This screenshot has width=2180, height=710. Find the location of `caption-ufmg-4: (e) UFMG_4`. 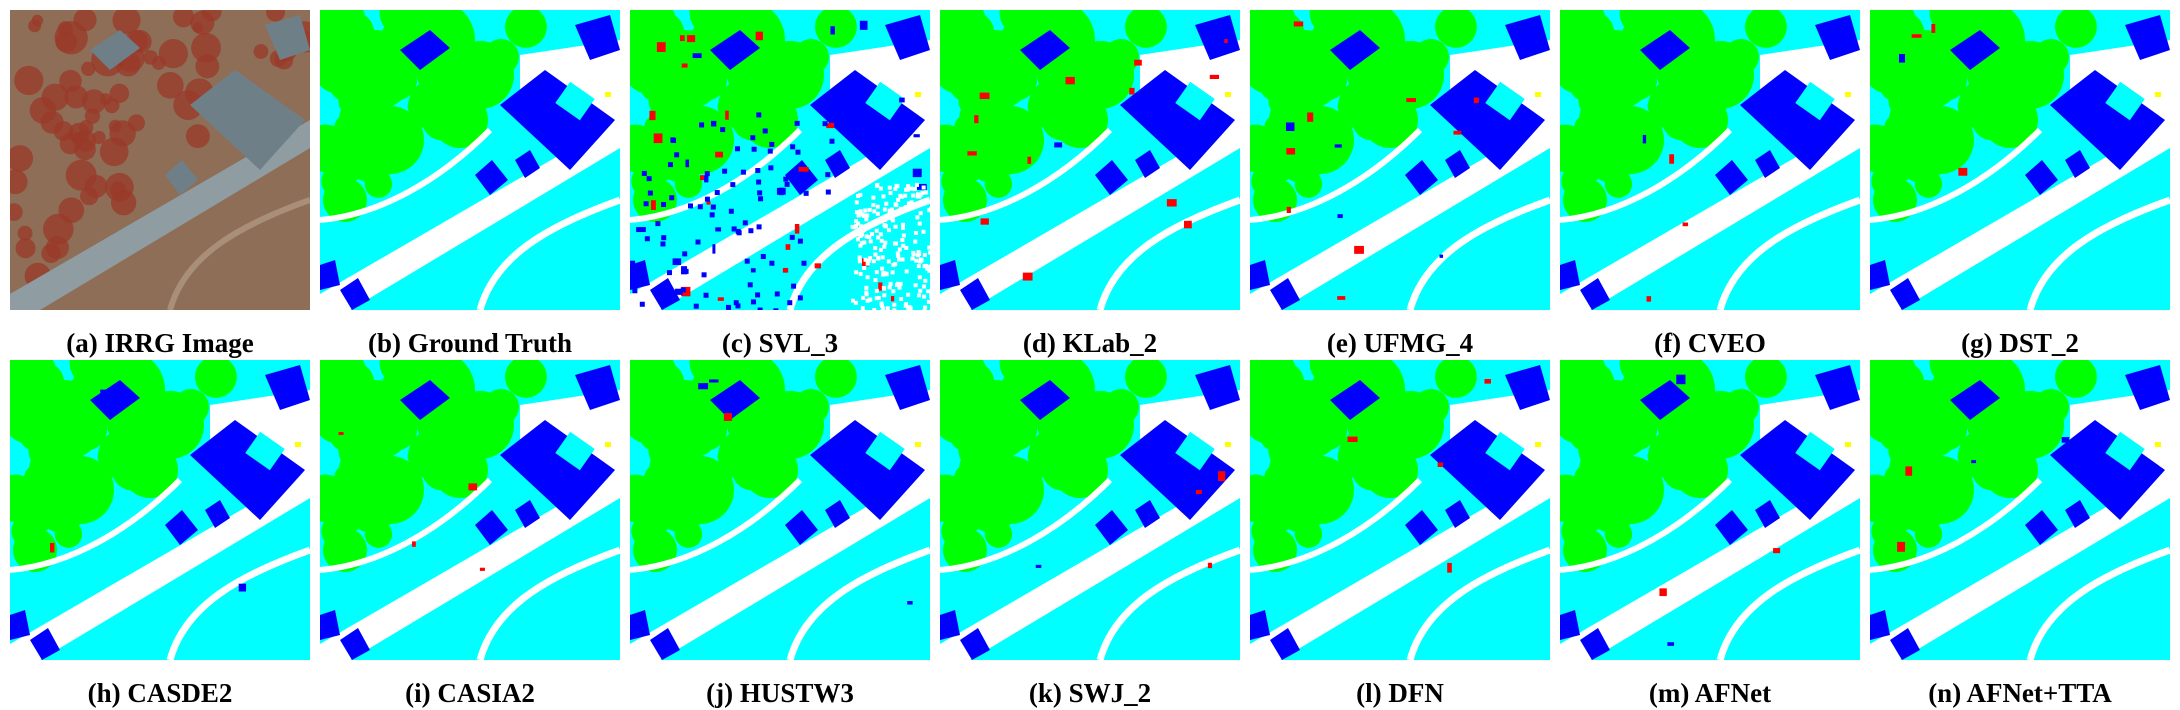

caption-ufmg-4: (e) UFMG_4 is located at coordinates (1400, 343).